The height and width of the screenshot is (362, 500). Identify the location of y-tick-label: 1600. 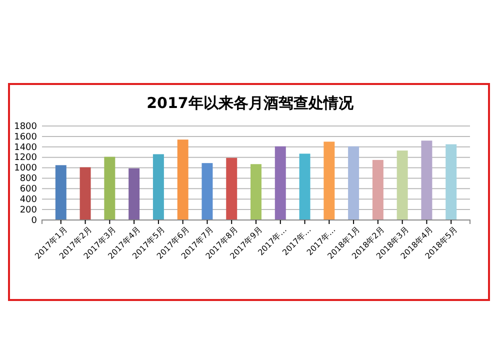
(26, 137).